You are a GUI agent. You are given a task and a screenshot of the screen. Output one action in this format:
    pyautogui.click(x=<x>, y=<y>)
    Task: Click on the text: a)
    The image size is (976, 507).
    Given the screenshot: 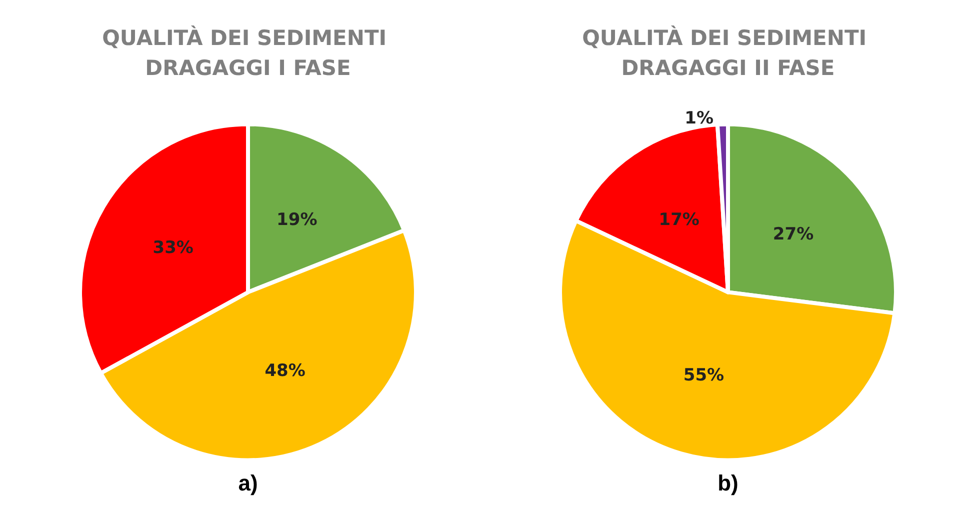 What is the action you would take?
    pyautogui.click(x=248, y=483)
    